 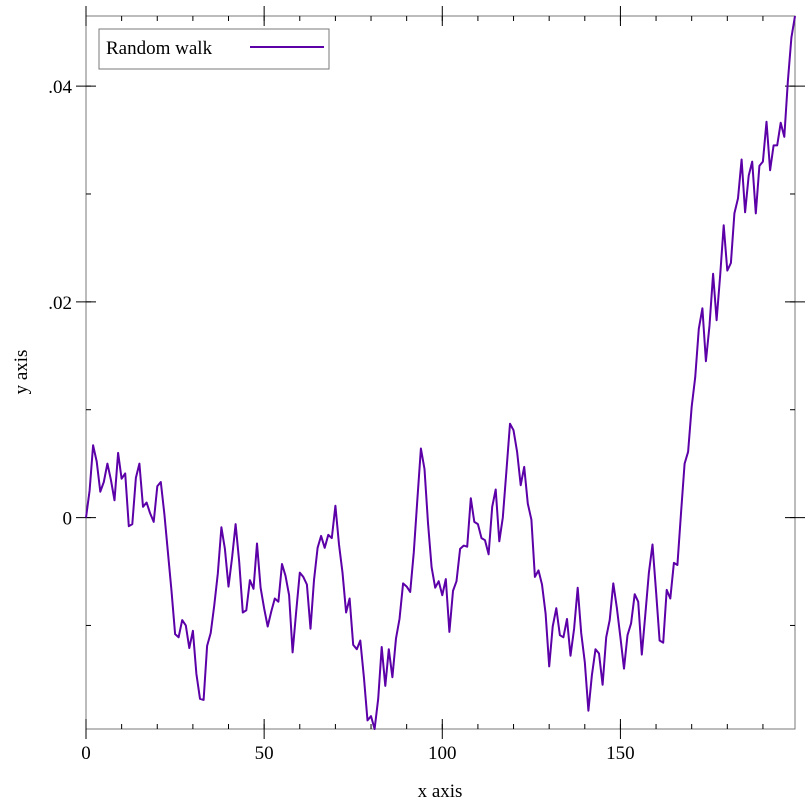 What do you see at coordinates (159, 48) in the screenshot?
I see `legend-label: Random walk` at bounding box center [159, 48].